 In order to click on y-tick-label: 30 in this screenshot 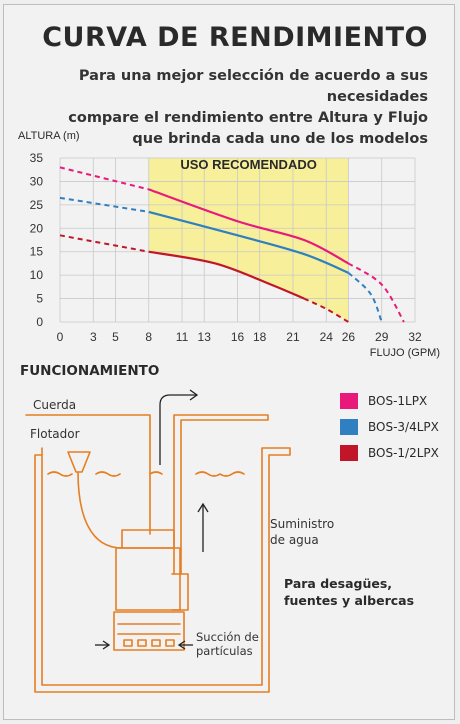, I will do `click(37, 181)`.